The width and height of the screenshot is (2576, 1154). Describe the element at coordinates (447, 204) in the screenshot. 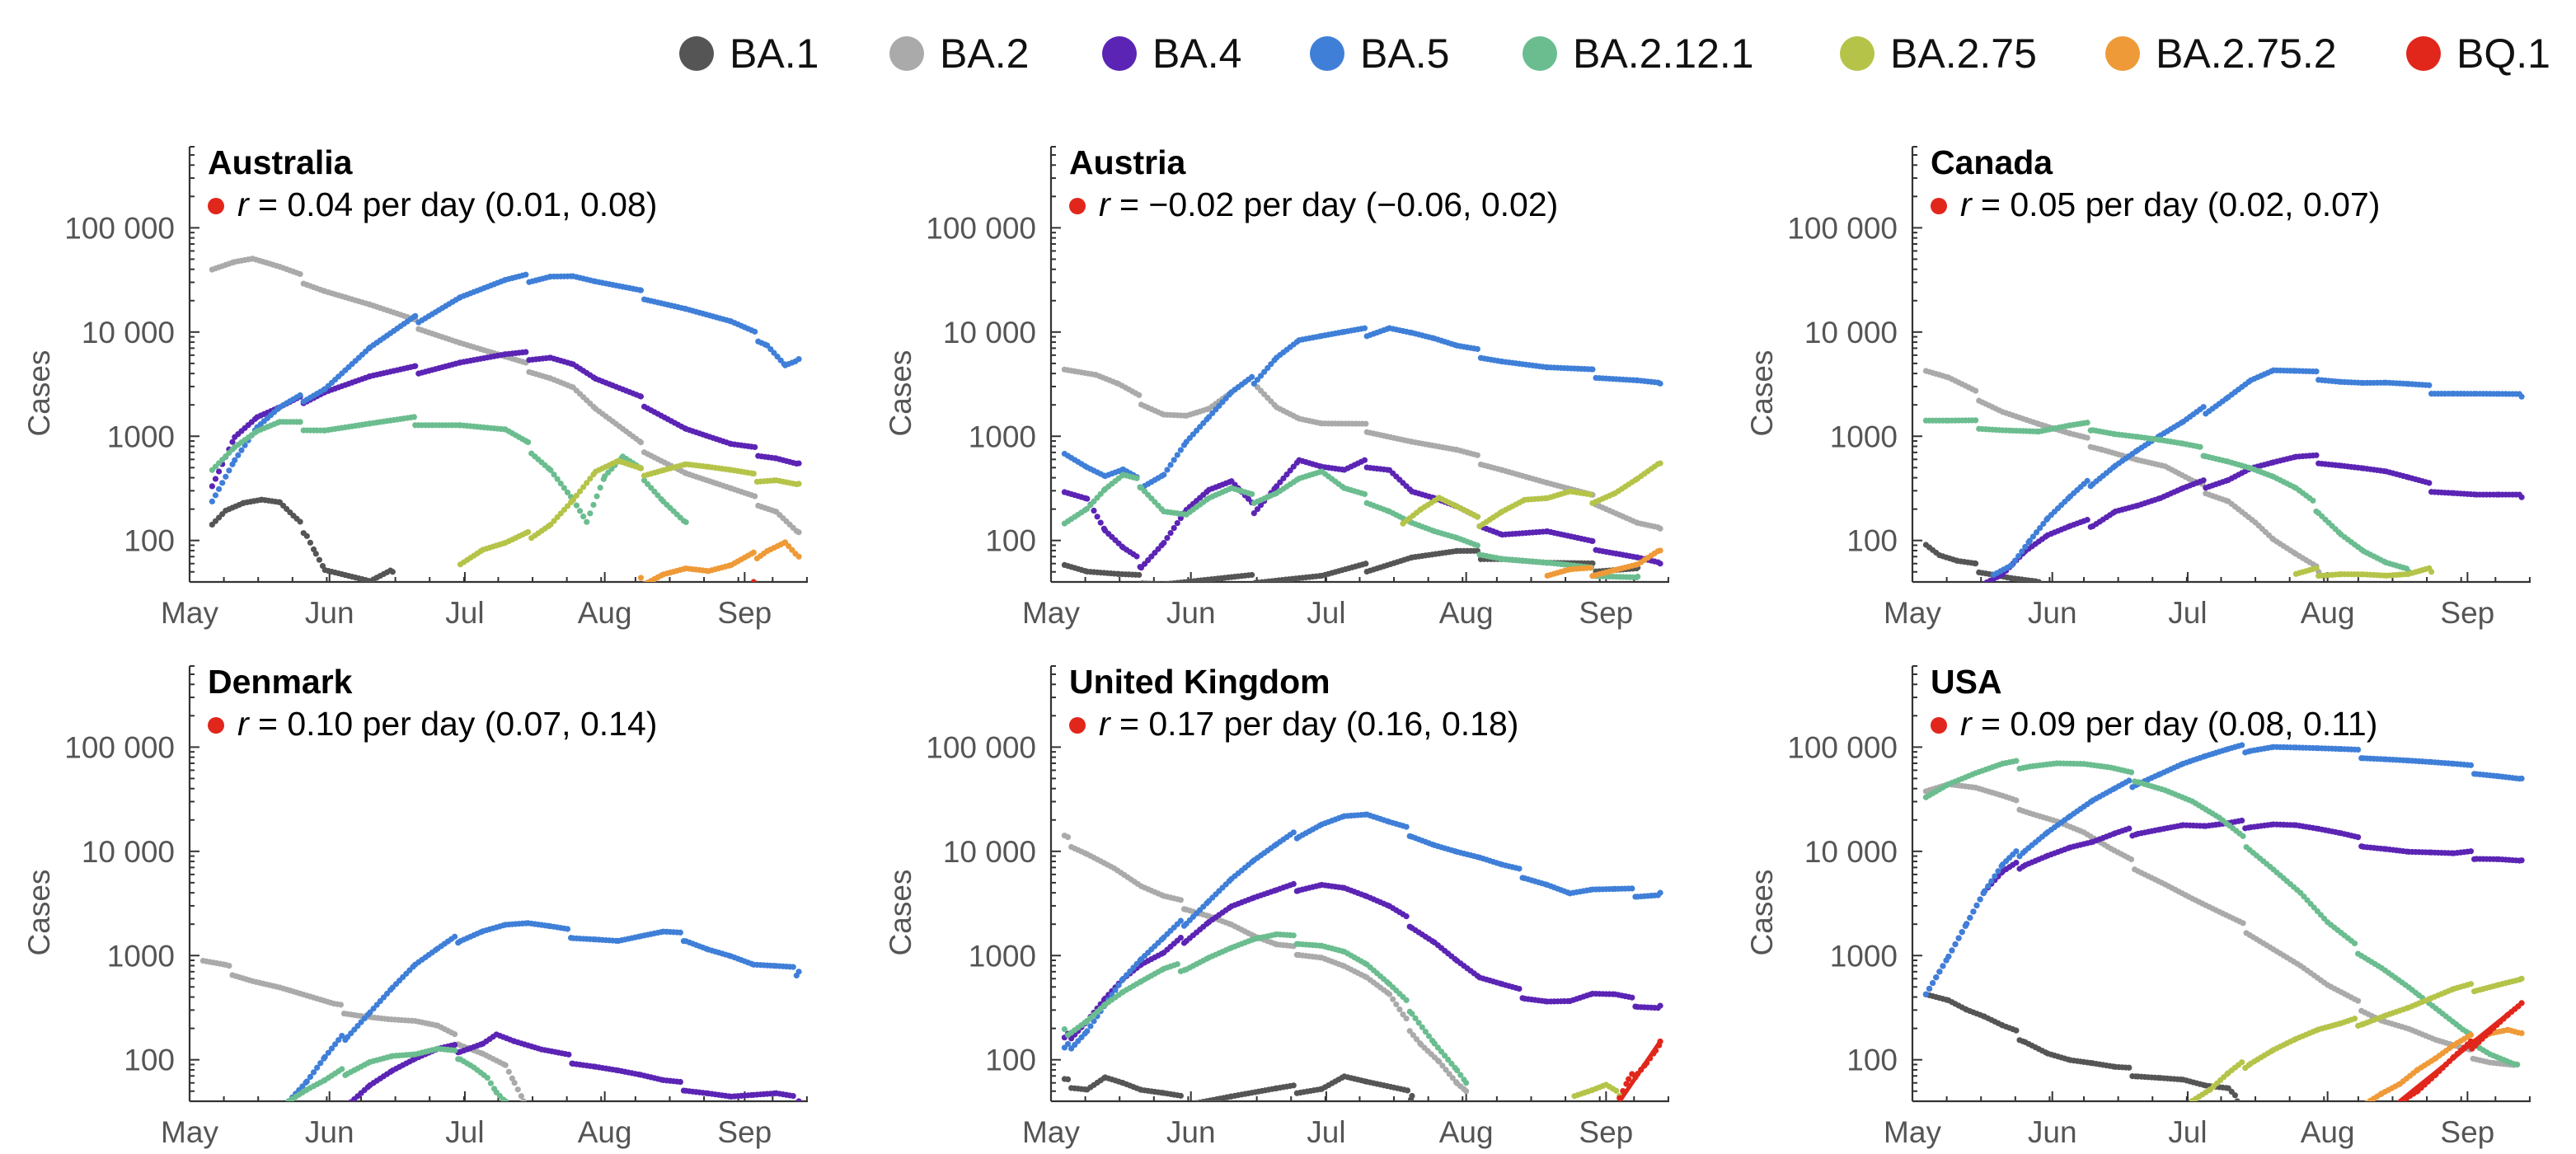

I see `r-annotation: r = 0.04 per day (0.01, 0.08)` at that location.